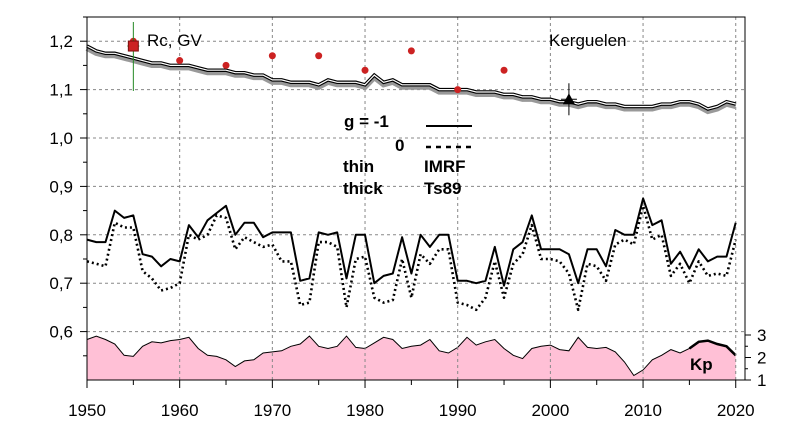 The width and height of the screenshot is (800, 441). I want to click on triangle-marker, so click(568, 99).